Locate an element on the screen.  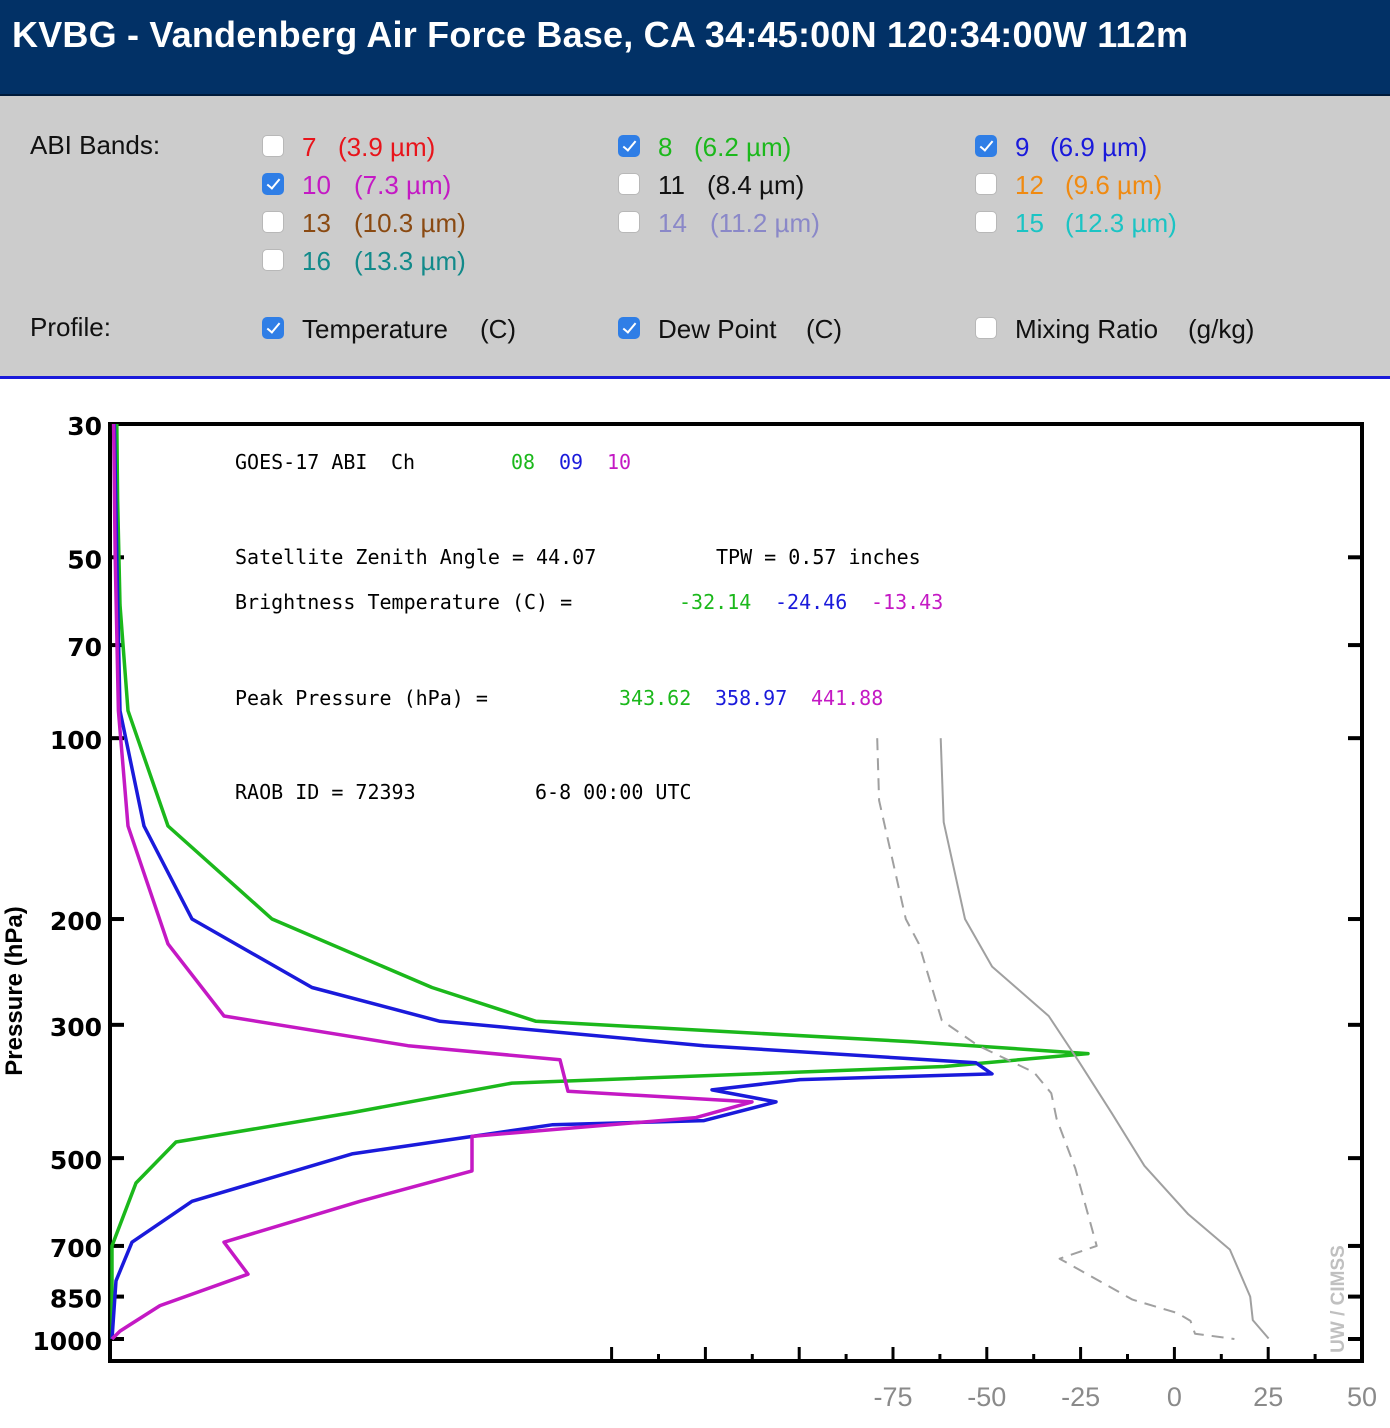
band-10-checkbox is located at coordinates (273, 184).